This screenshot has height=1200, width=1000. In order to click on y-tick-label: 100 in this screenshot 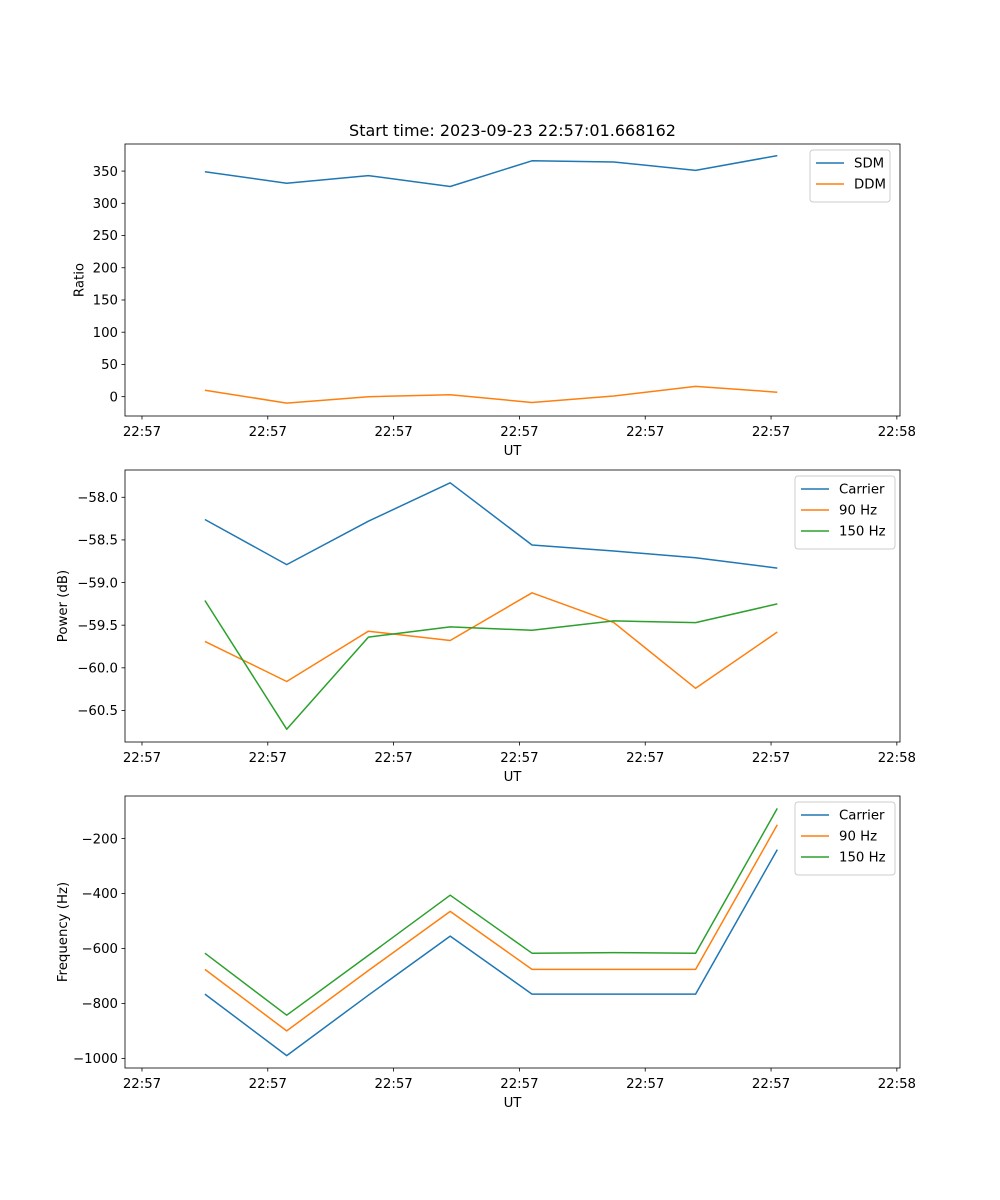, I will do `click(105, 333)`.